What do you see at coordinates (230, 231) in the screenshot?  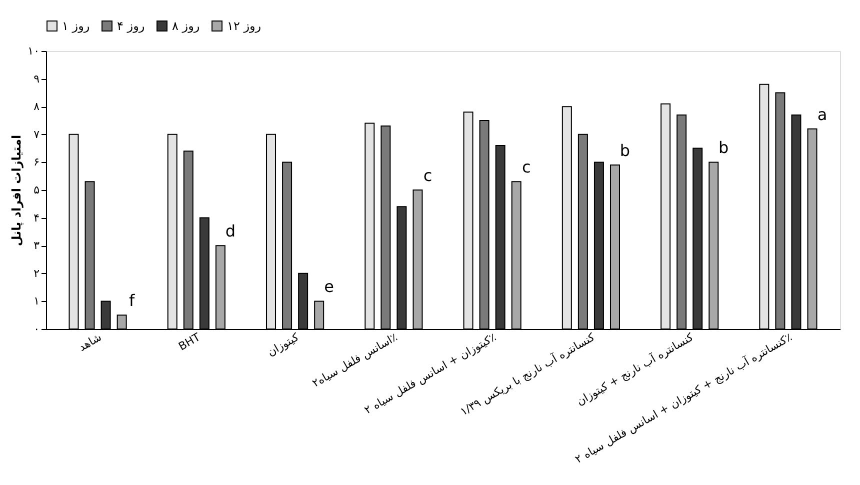 I see `annotation: d` at bounding box center [230, 231].